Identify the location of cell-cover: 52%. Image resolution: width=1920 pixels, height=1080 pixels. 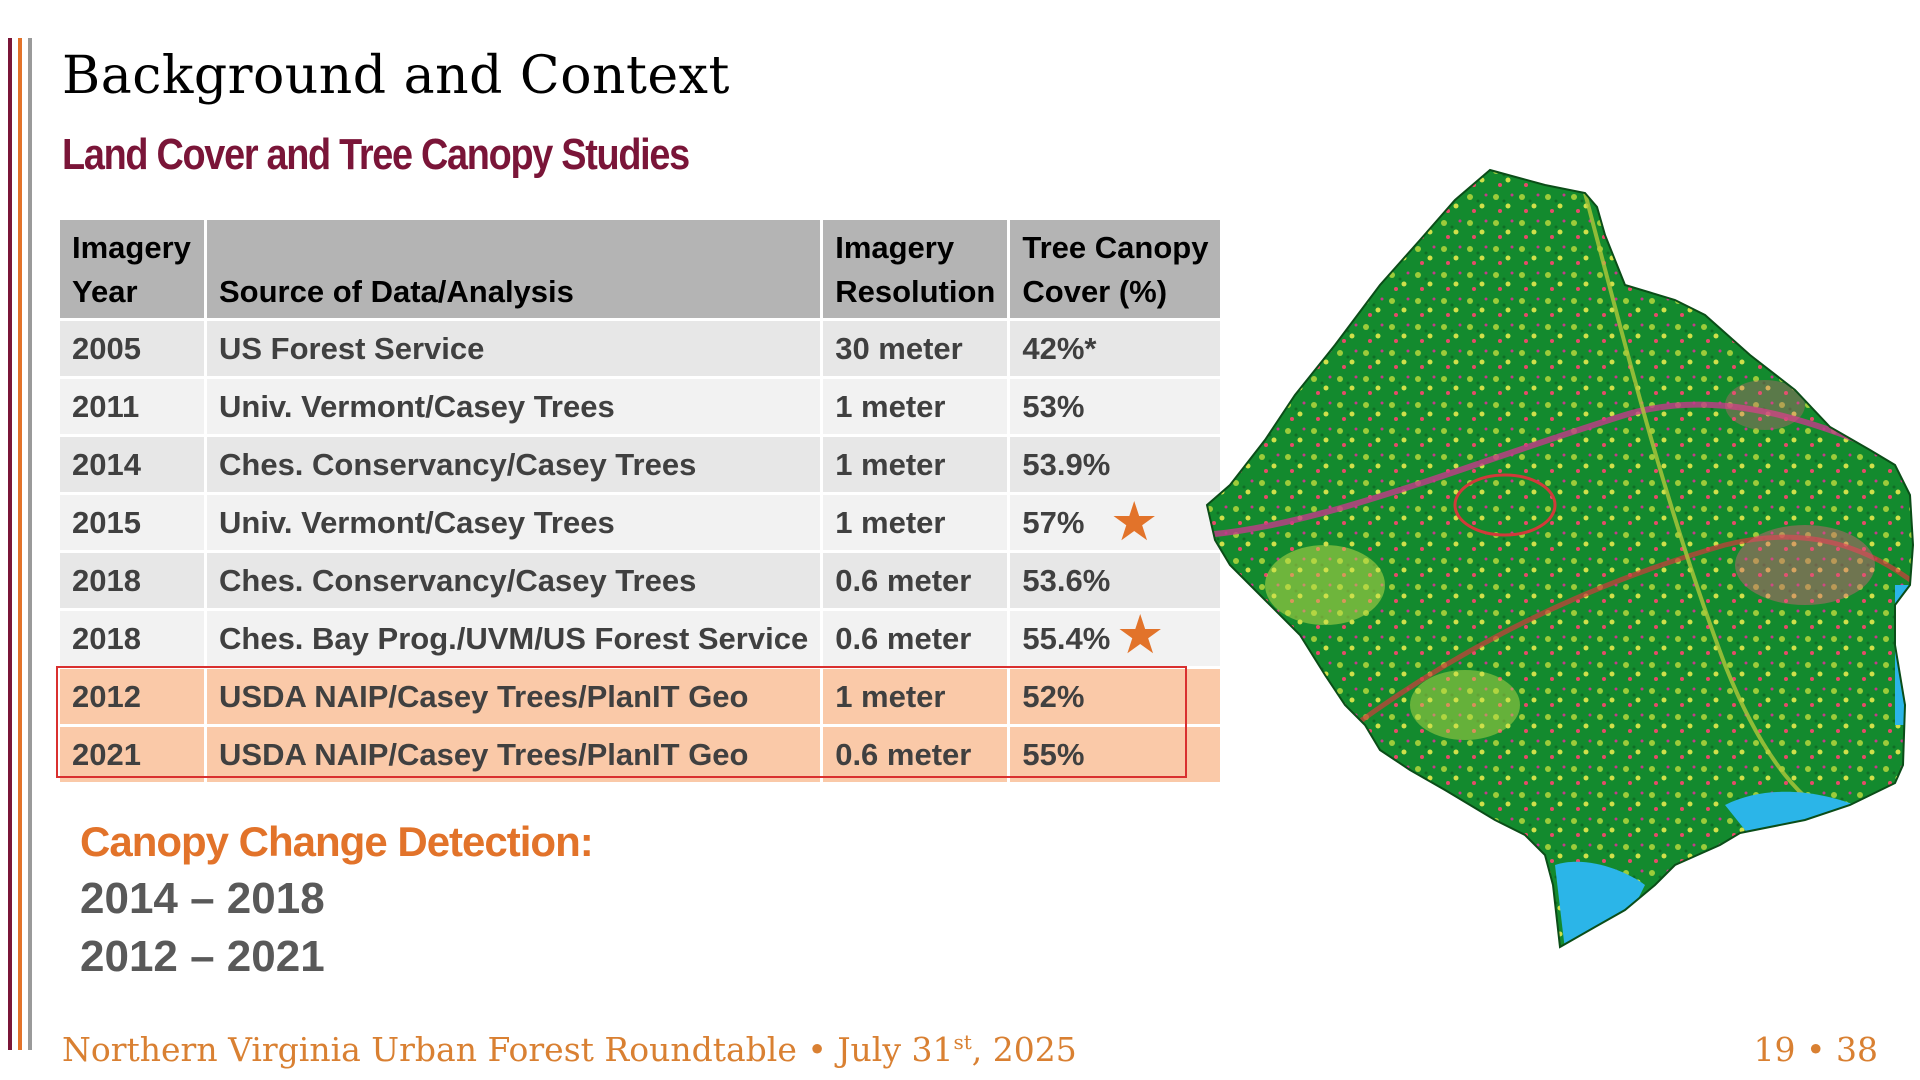
(1115, 696).